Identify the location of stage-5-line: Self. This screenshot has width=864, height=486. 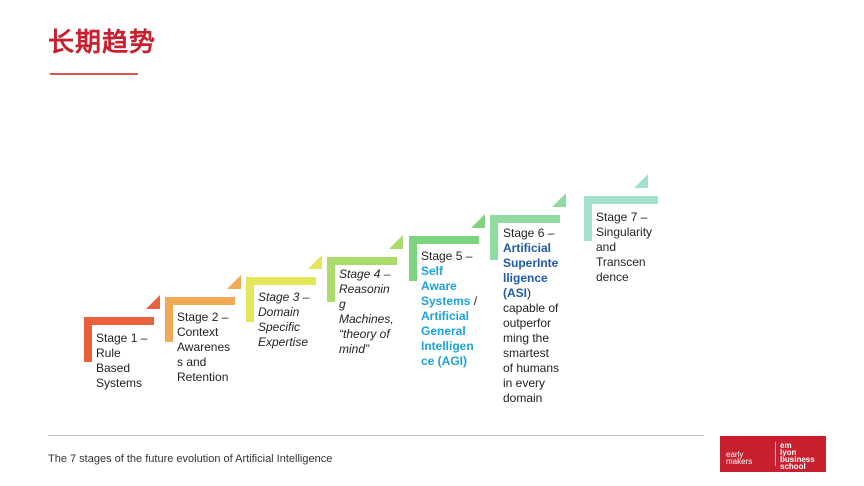
(432, 271).